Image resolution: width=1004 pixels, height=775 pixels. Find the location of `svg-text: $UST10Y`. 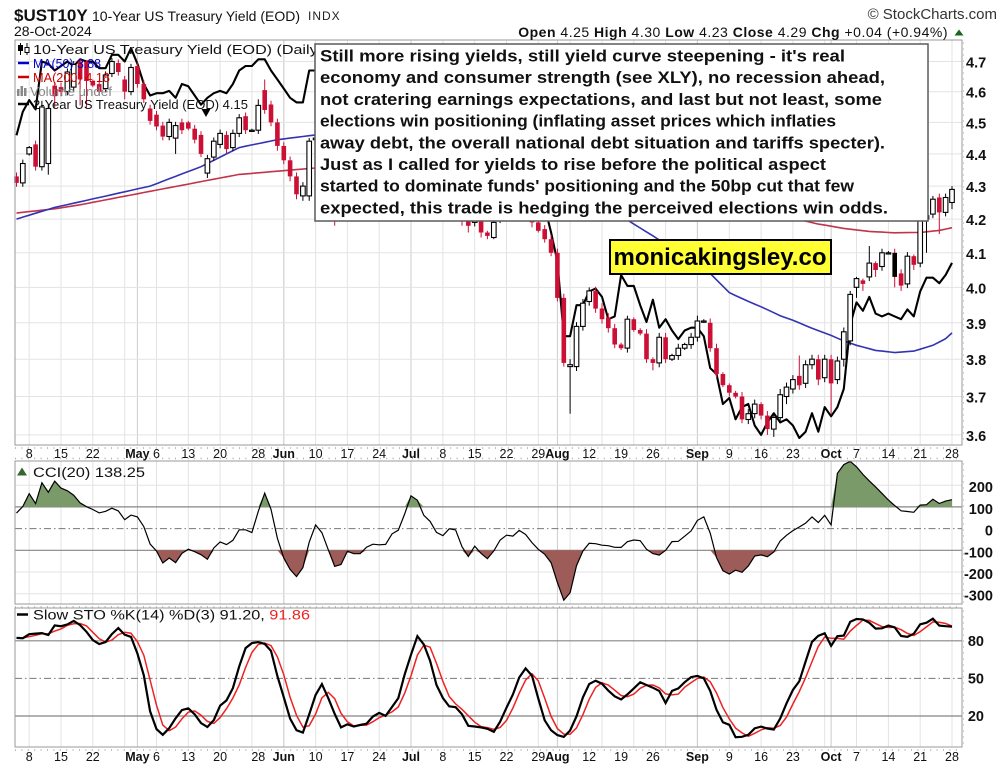

svg-text: $UST10Y is located at coordinates (51, 15).